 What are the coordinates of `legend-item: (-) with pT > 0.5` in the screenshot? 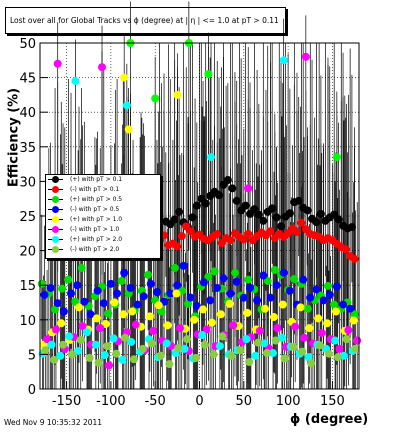 It's located at (103, 209).